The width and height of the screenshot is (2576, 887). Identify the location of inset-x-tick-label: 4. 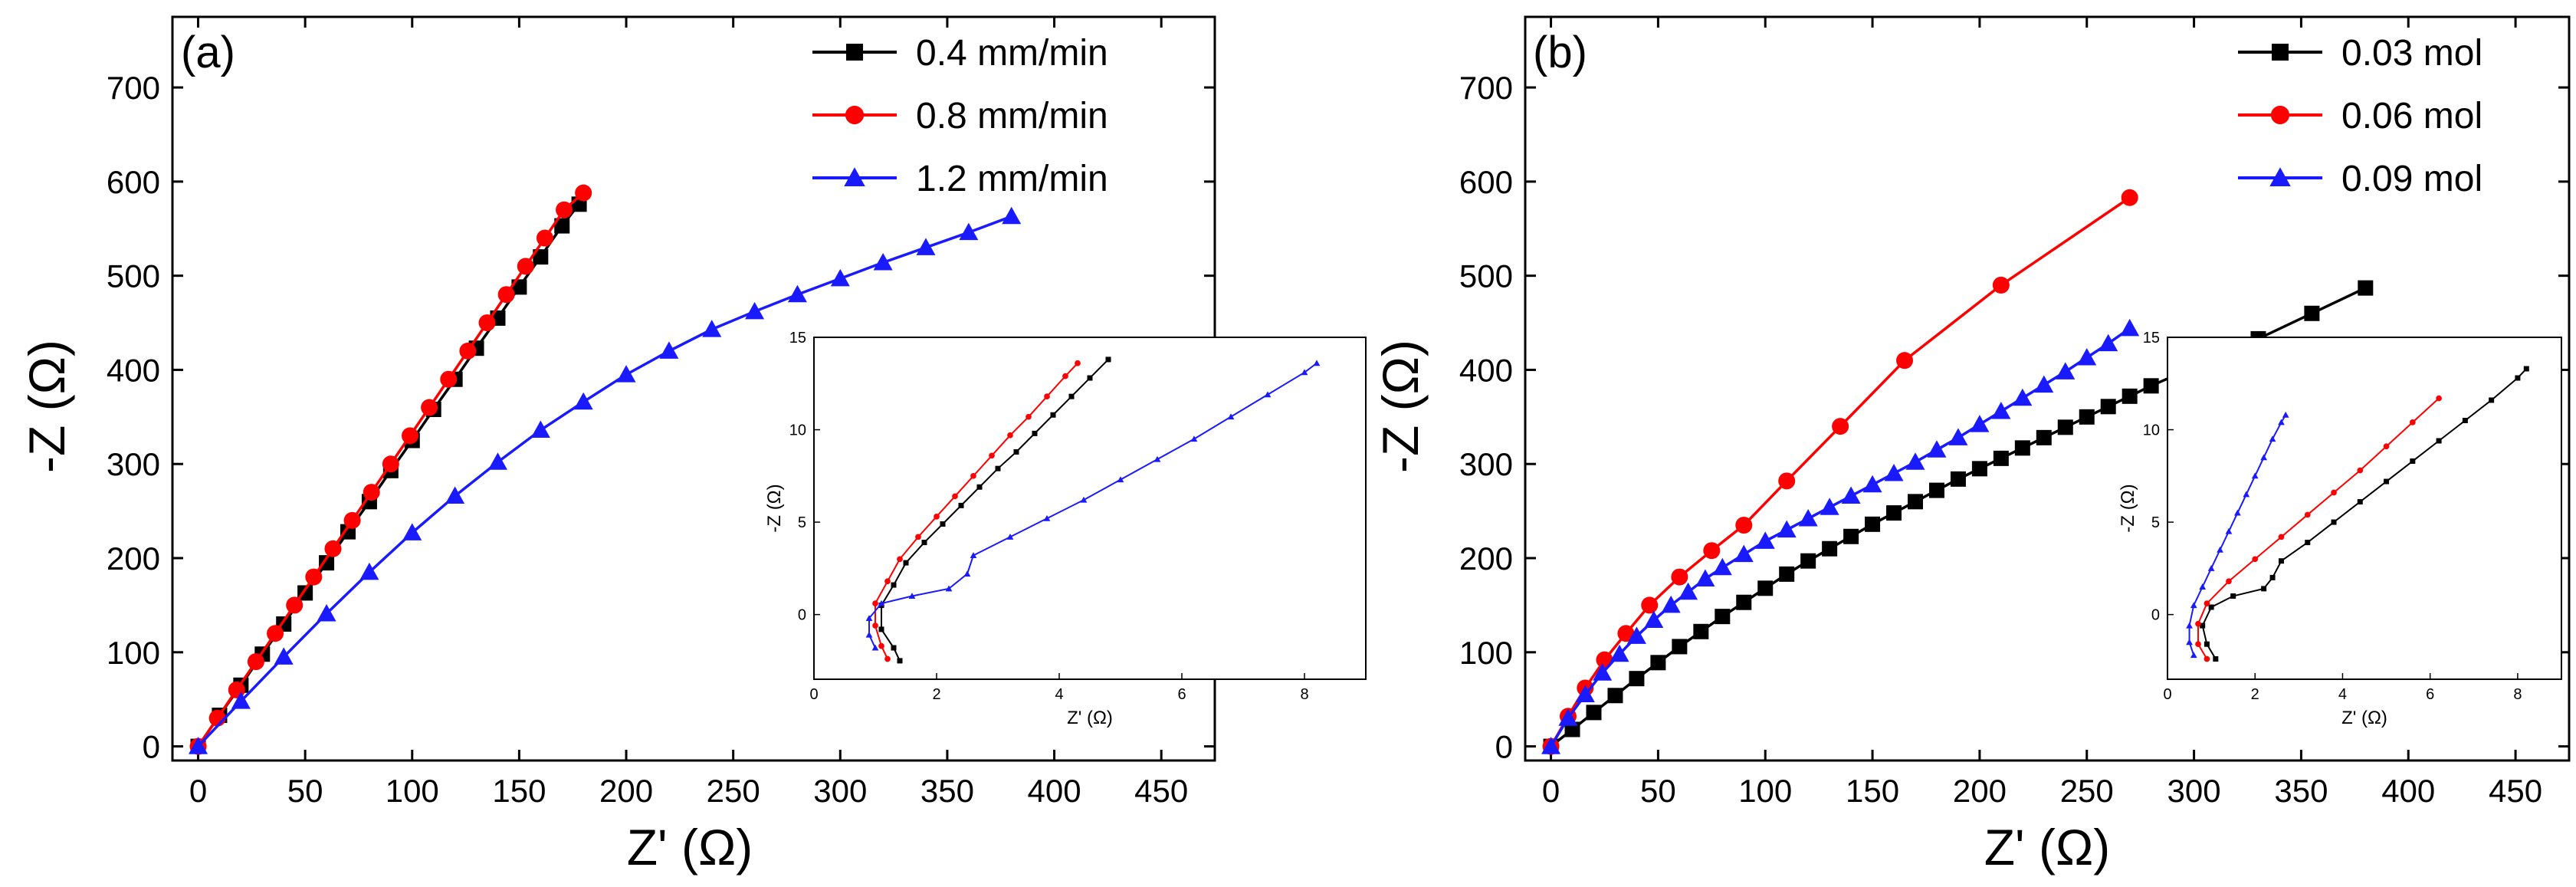
(1059, 694).